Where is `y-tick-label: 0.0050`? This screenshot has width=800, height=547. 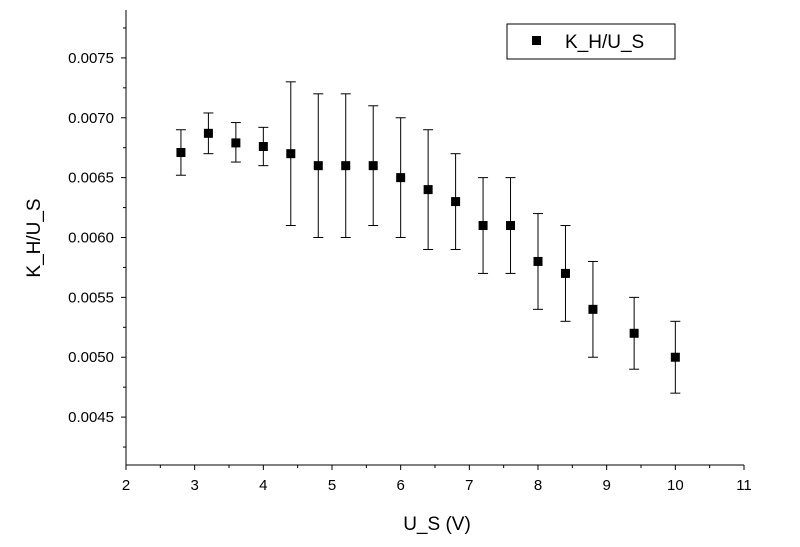 y-tick-label: 0.0050 is located at coordinates (91, 357).